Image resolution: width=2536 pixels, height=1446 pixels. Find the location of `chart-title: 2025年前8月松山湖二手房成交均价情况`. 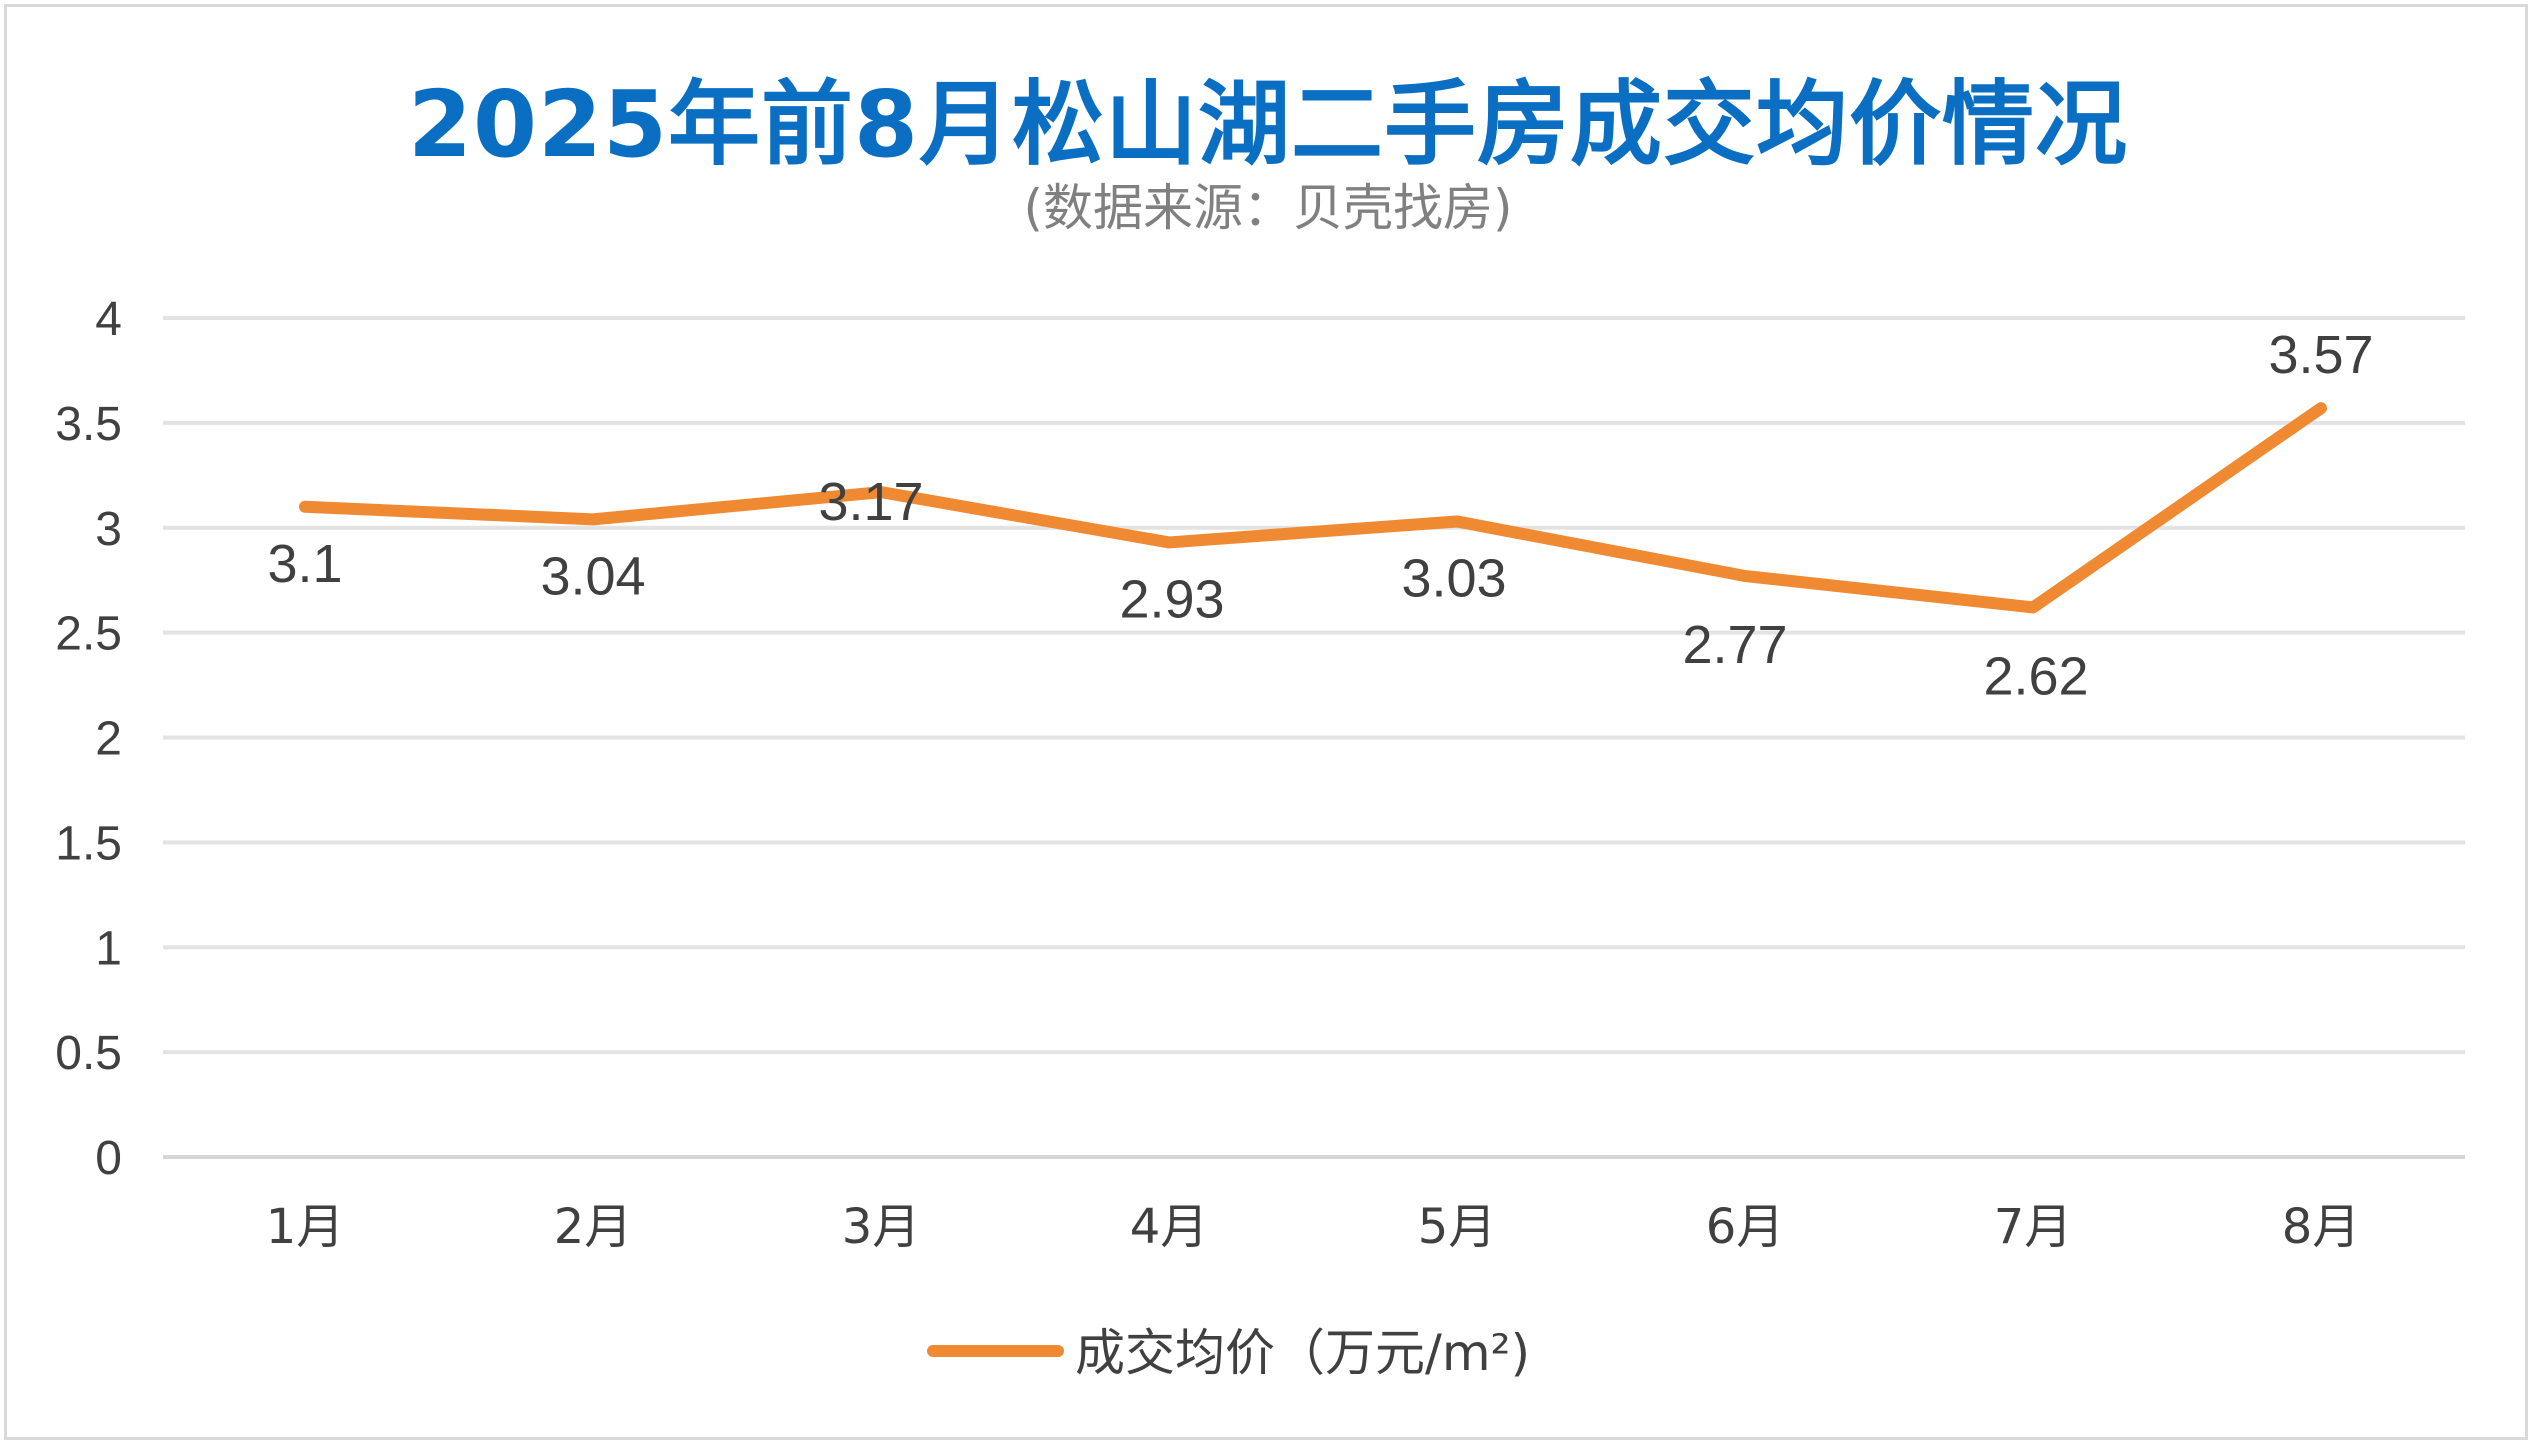

chart-title: 2025年前8月松山湖二手房成交均价情况 is located at coordinates (1268, 124).